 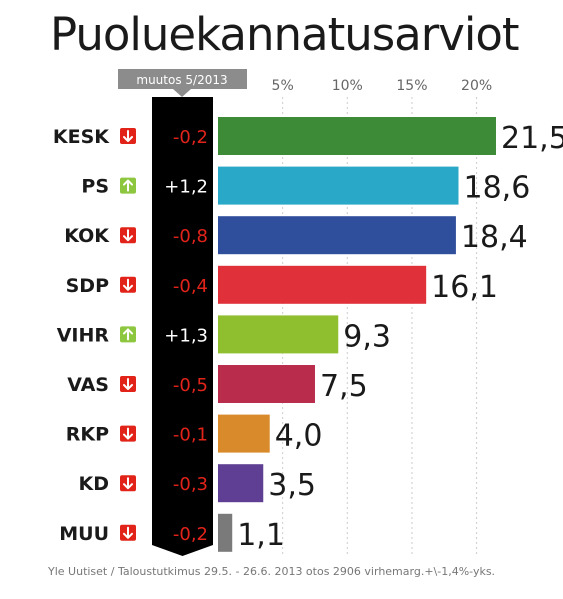 I want to click on change-header-label: muutos 5/2013, so click(x=181, y=80).